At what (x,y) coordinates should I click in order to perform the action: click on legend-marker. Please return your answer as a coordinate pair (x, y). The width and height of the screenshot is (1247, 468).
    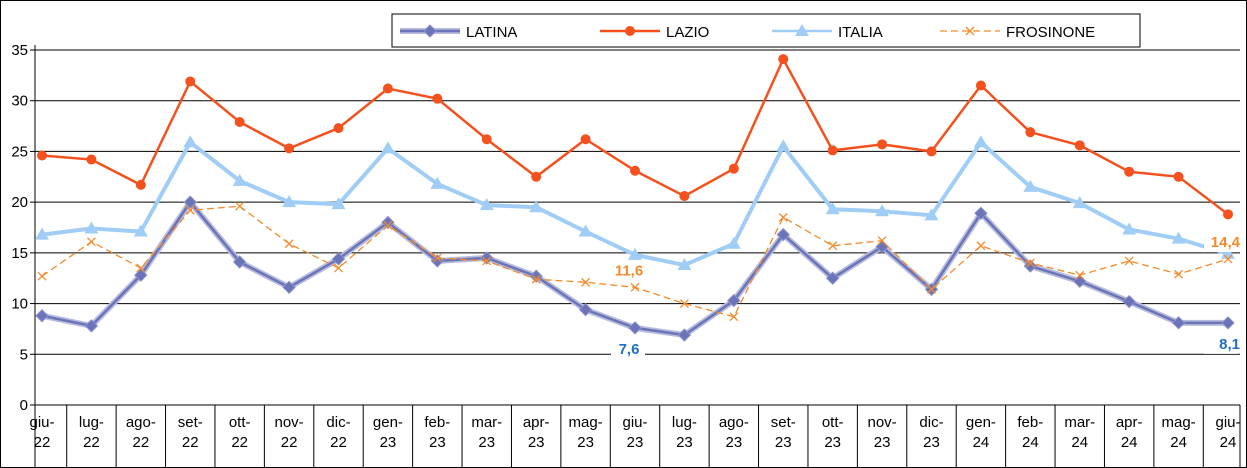
    Looking at the image, I should click on (970, 31).